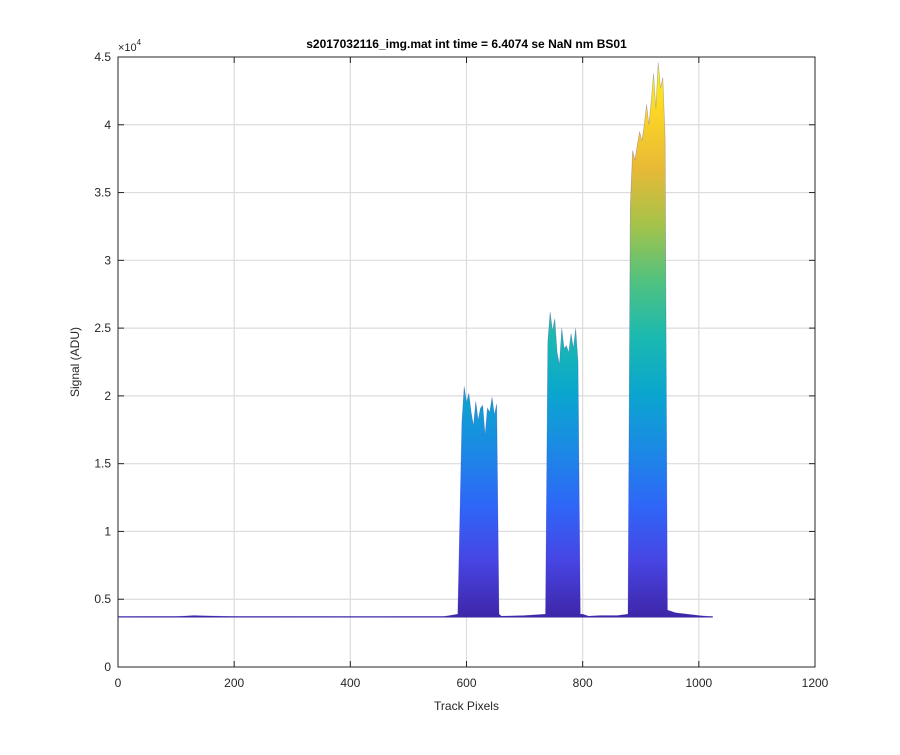 Image resolution: width=900 pixels, height=755 pixels. Describe the element at coordinates (102, 599) in the screenshot. I see `y-tick-label: 0.5` at that location.